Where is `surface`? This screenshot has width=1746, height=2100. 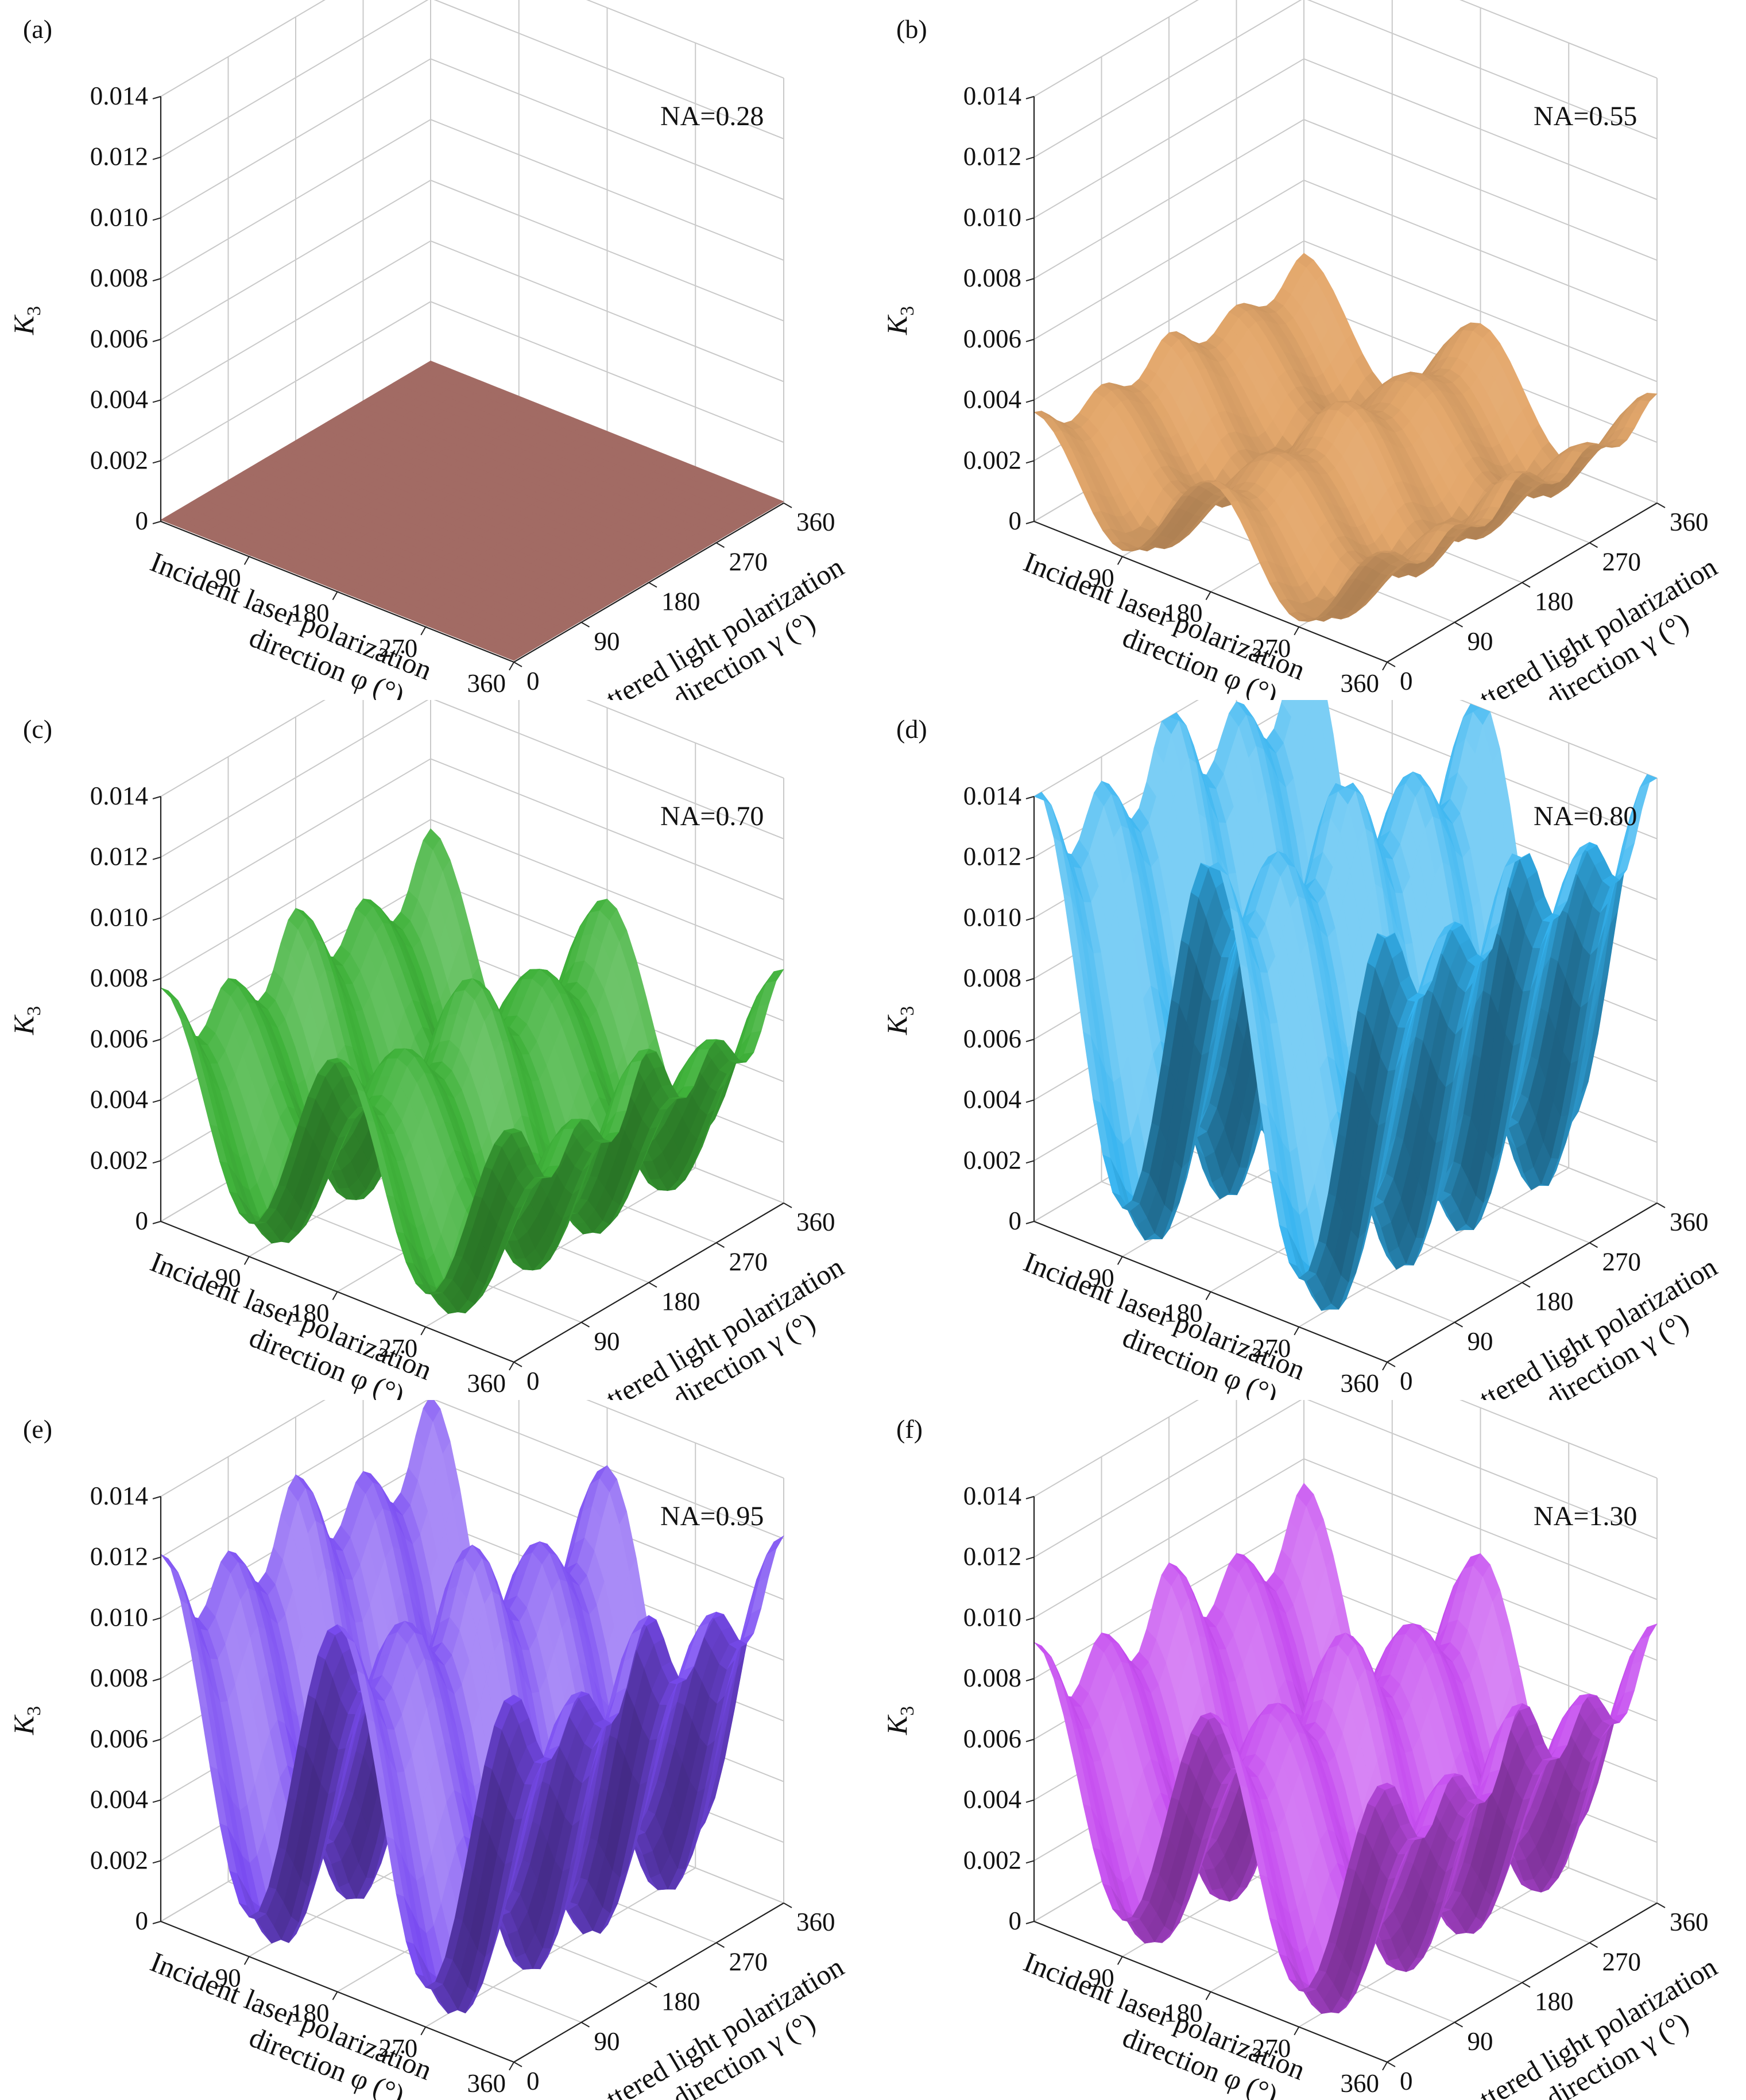
surface is located at coordinates (1346, 1005).